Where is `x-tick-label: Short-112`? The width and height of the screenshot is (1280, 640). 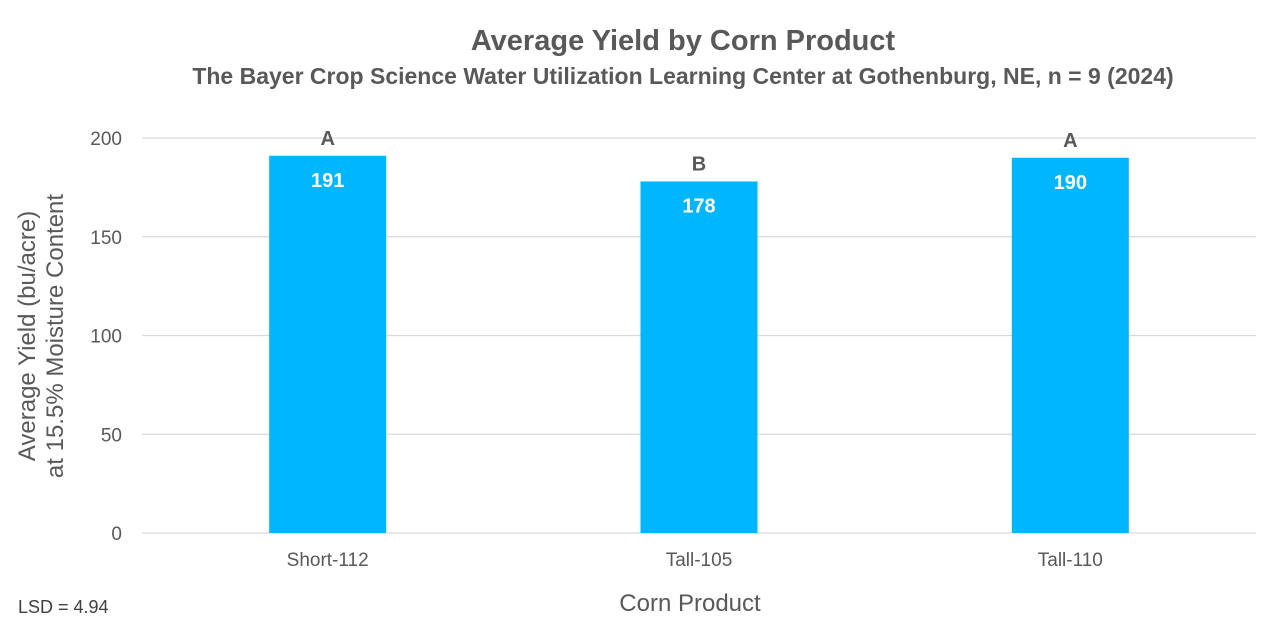 x-tick-label: Short-112 is located at coordinates (328, 560).